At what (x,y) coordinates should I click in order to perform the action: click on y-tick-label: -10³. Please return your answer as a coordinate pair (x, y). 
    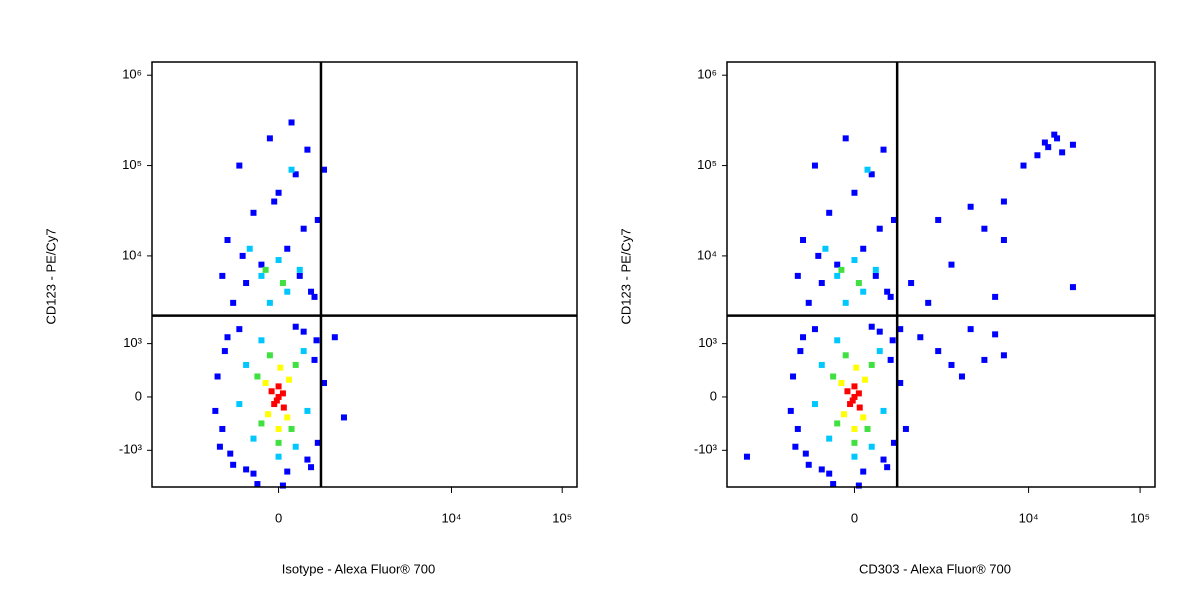
    Looking at the image, I should click on (706, 449).